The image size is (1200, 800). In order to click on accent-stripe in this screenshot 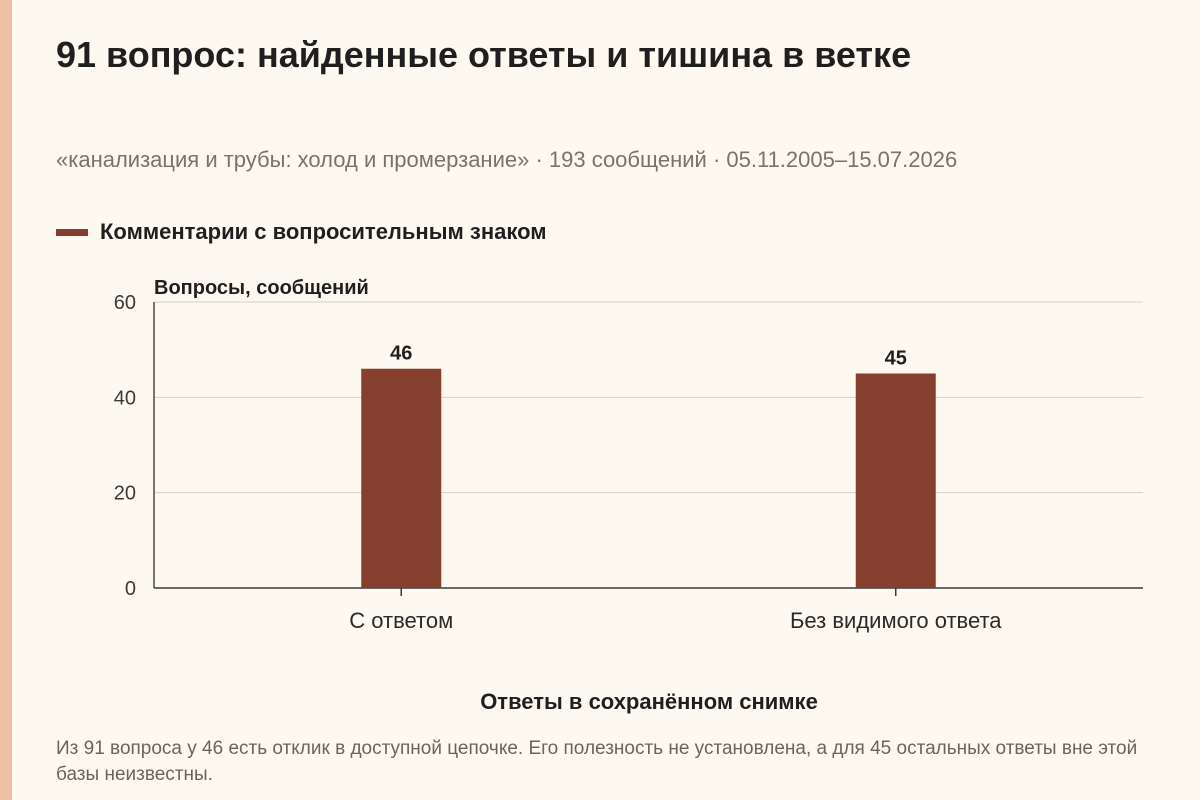, I will do `click(6, 400)`.